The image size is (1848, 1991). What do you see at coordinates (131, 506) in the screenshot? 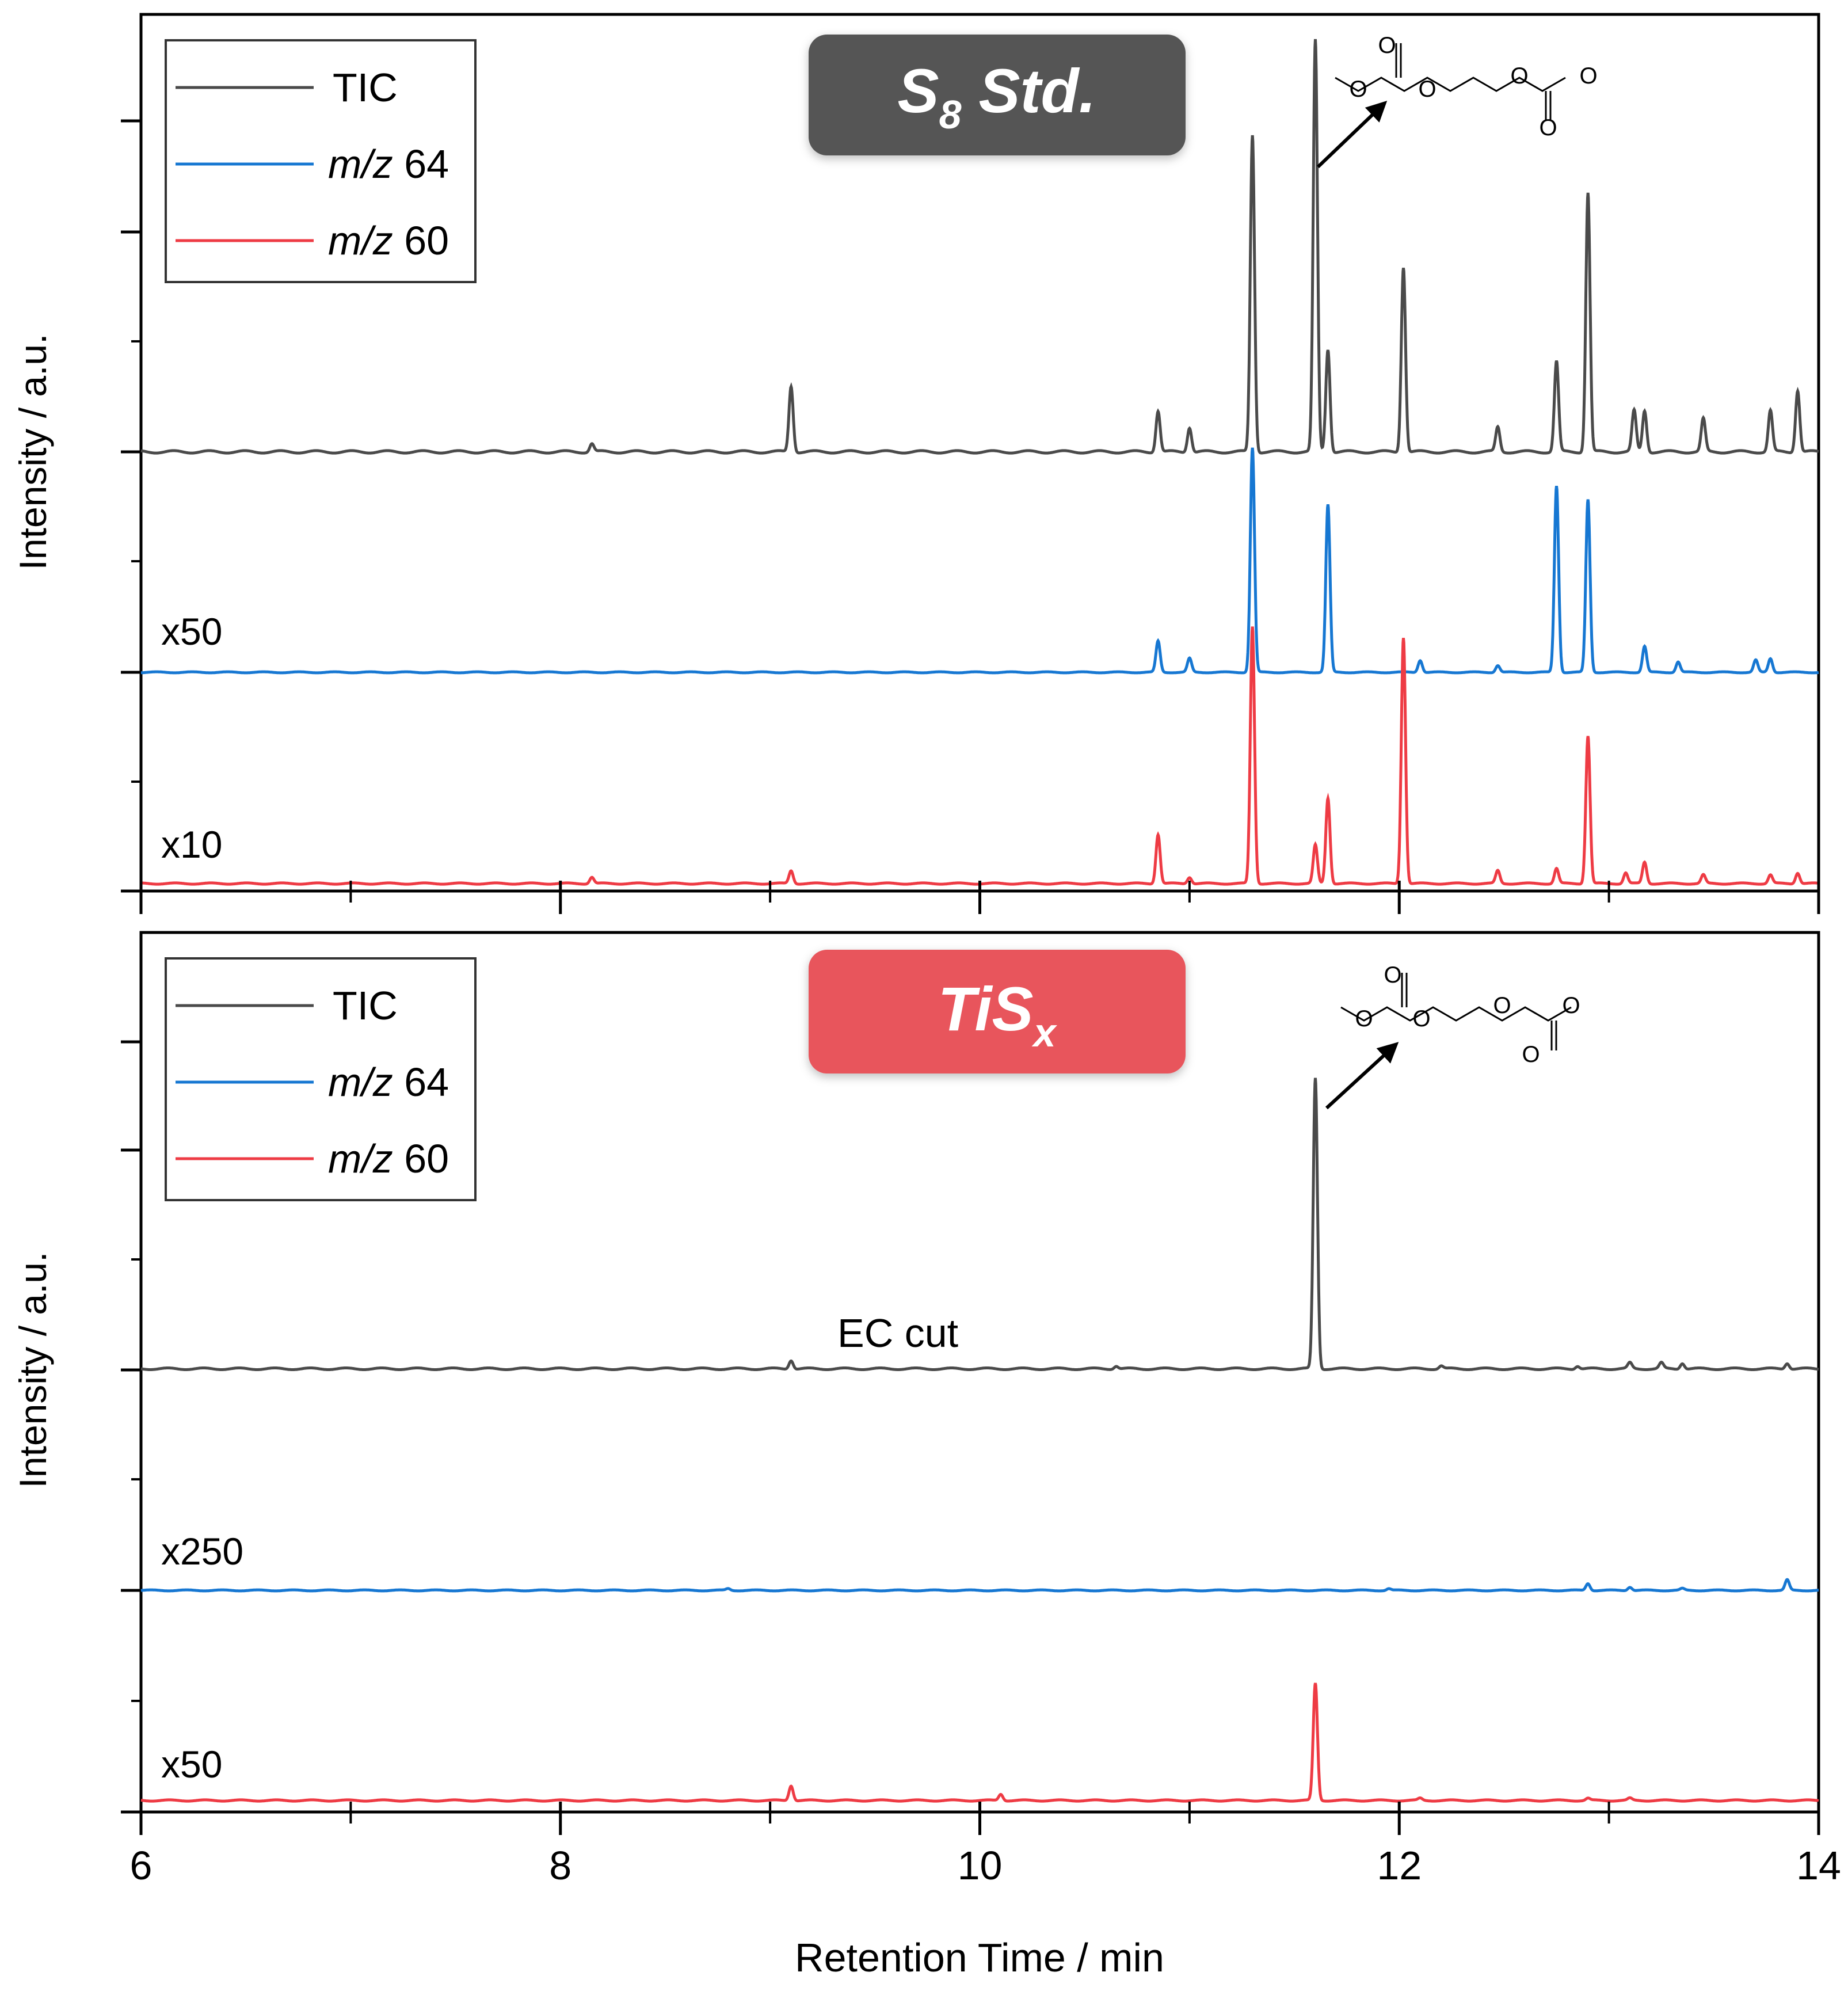
I see `panel-s8-y-ticks` at bounding box center [131, 506].